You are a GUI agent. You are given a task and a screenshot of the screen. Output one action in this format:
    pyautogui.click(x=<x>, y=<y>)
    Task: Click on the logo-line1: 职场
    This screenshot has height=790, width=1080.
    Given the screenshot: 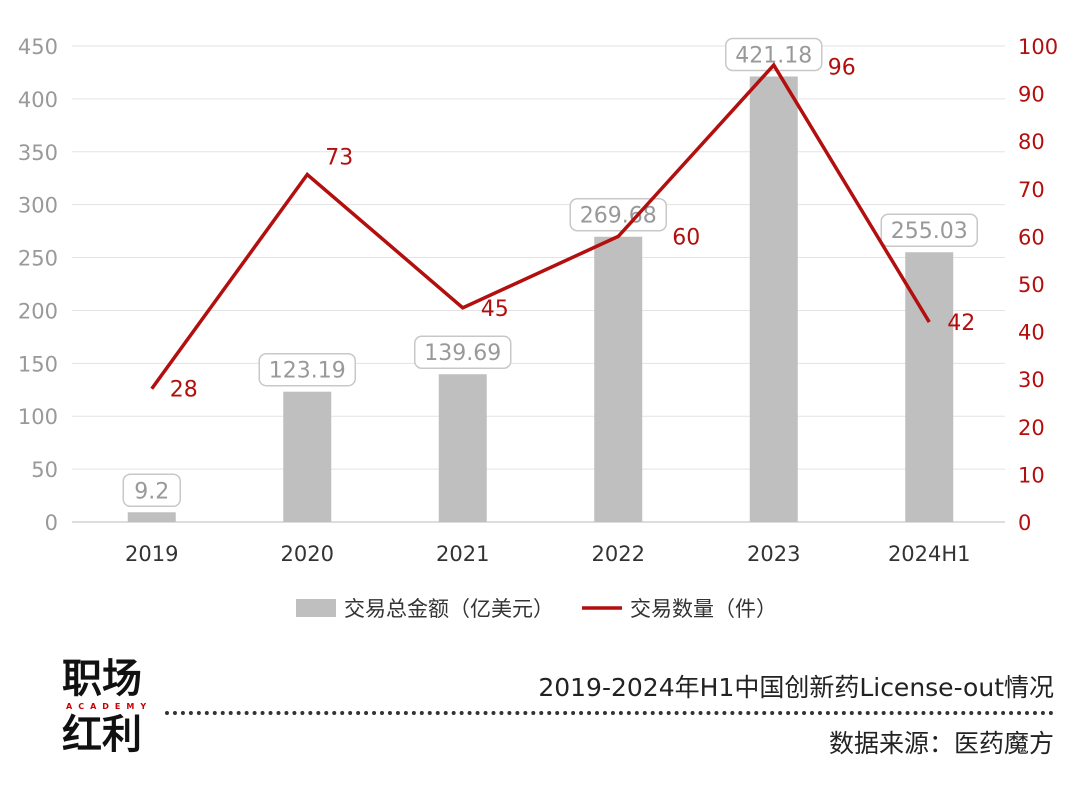 What is the action you would take?
    pyautogui.click(x=102, y=679)
    